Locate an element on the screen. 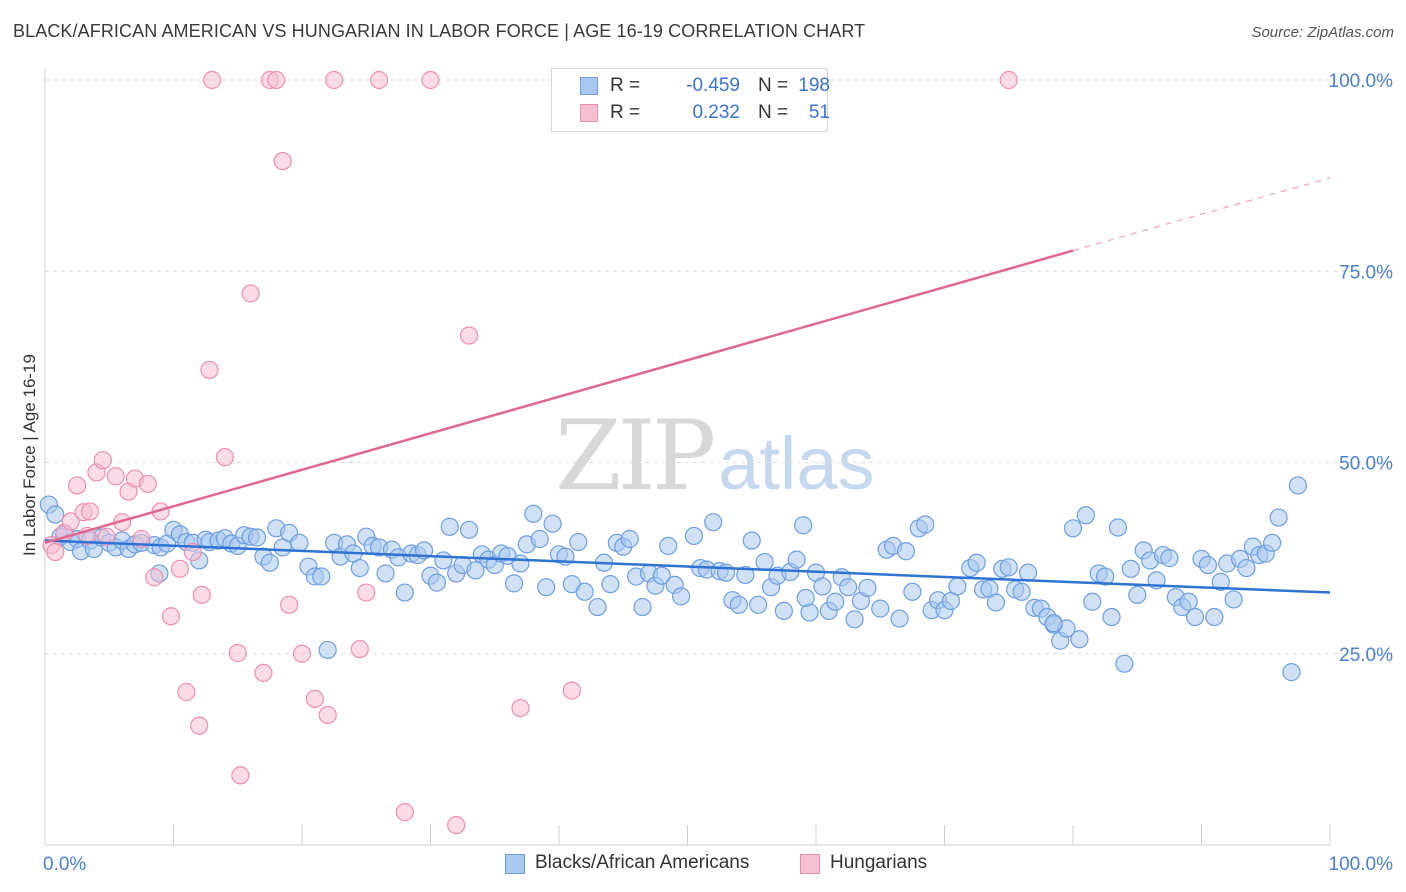  y-tick-label: 100.0% is located at coordinates (1361, 81).